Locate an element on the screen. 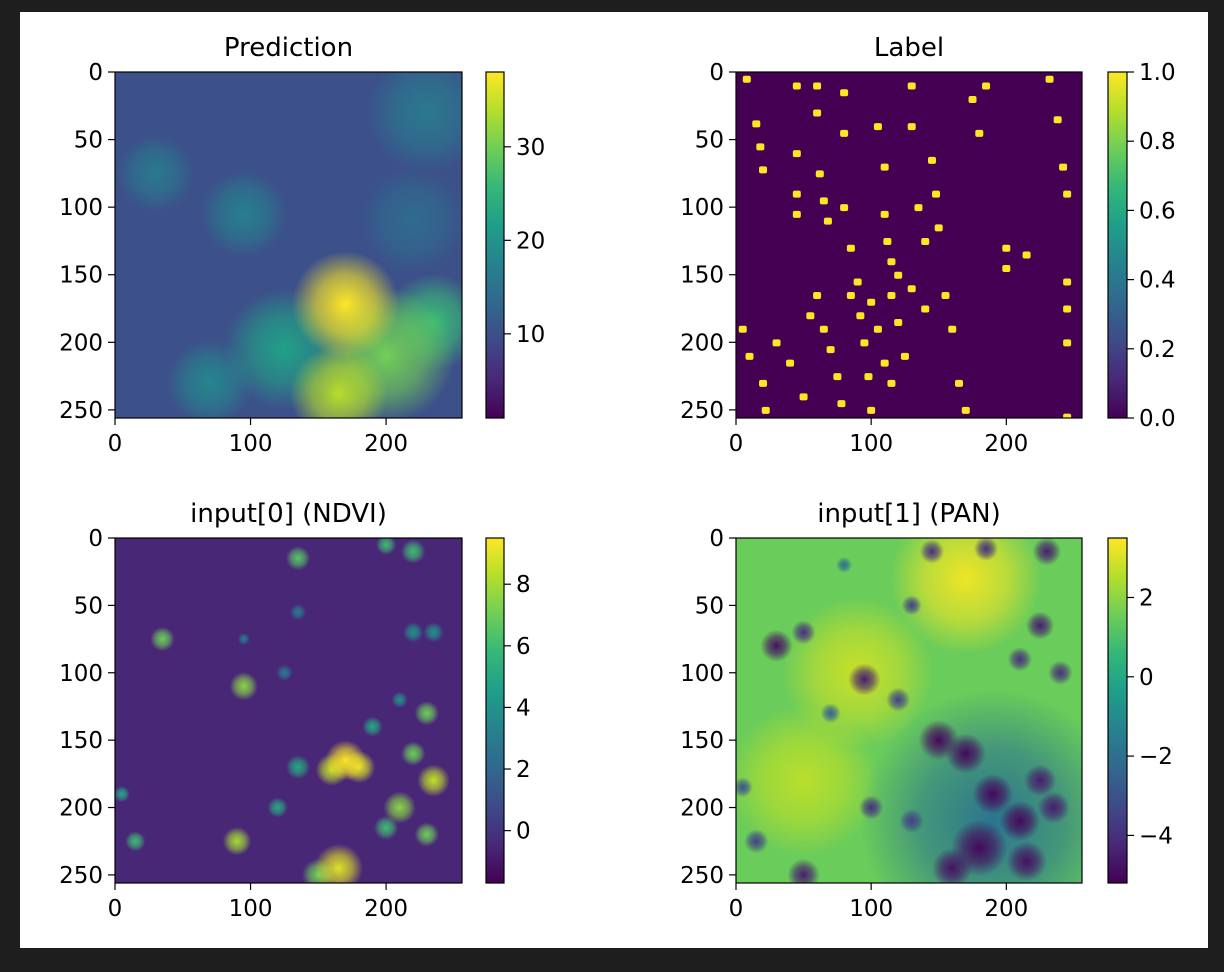 The image size is (1224, 972). y-tick-label: 200 is located at coordinates (81, 809).